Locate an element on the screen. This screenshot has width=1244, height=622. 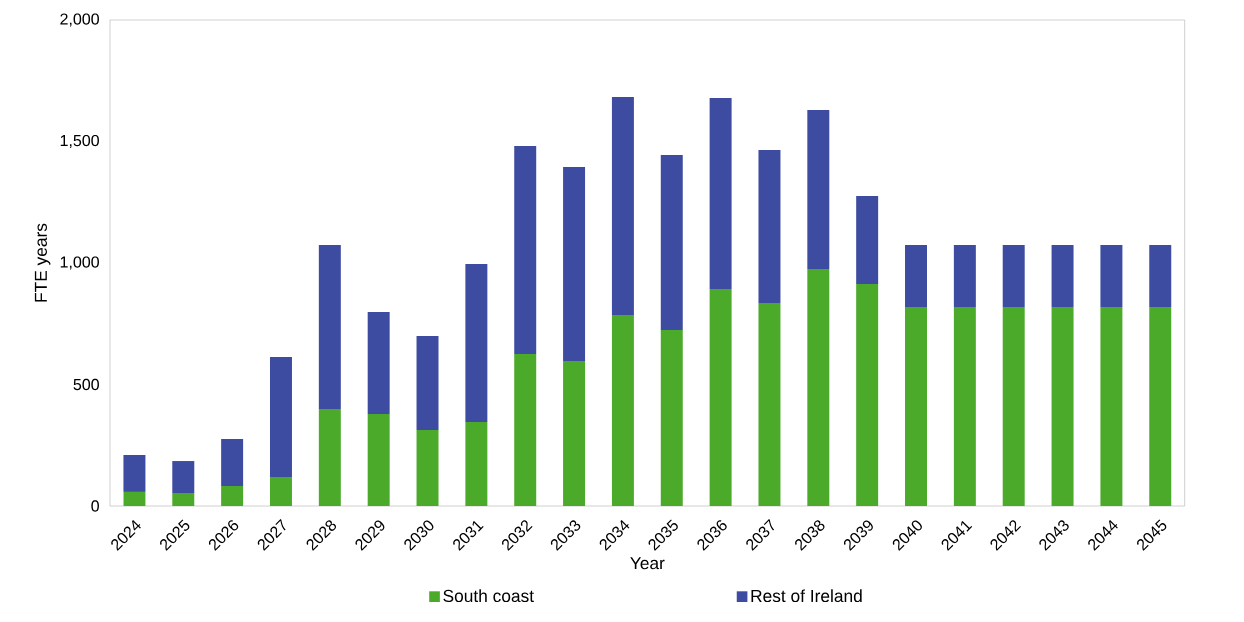
y-tick-label: 2,000 is located at coordinates (79, 20).